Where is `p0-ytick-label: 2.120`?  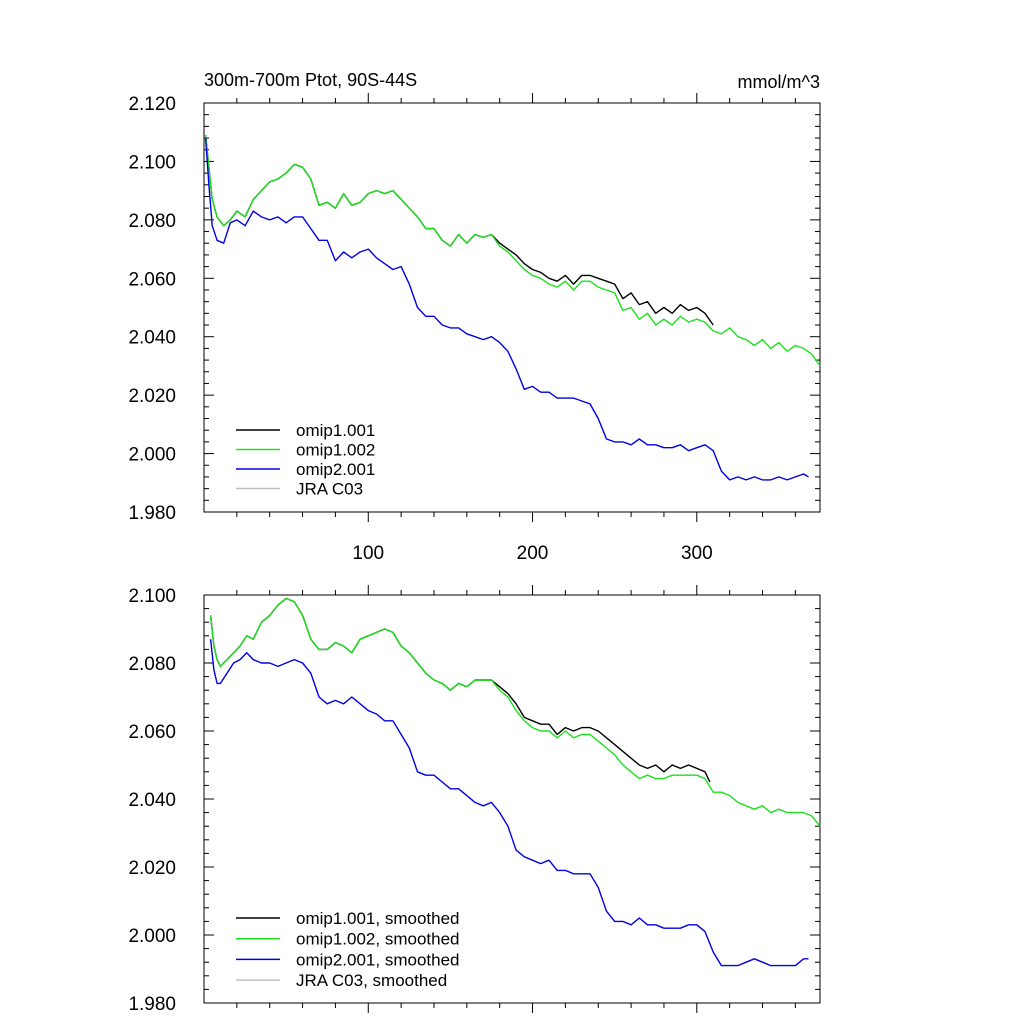
p0-ytick-label: 2.120 is located at coordinates (152, 104).